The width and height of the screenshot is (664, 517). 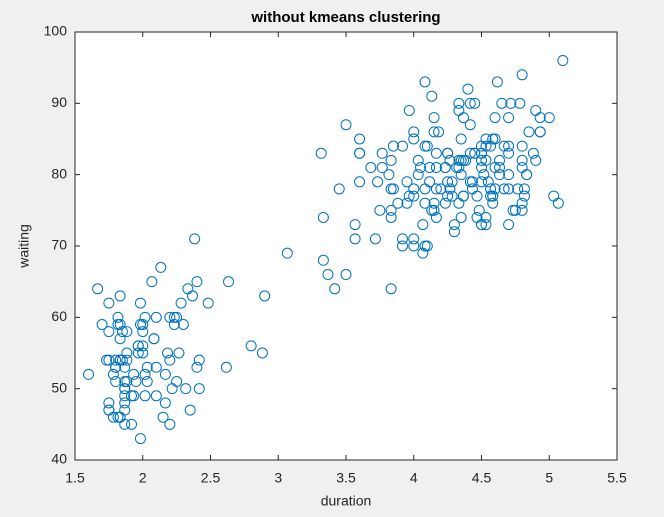 I want to click on x-tick-label: 4, so click(x=414, y=478).